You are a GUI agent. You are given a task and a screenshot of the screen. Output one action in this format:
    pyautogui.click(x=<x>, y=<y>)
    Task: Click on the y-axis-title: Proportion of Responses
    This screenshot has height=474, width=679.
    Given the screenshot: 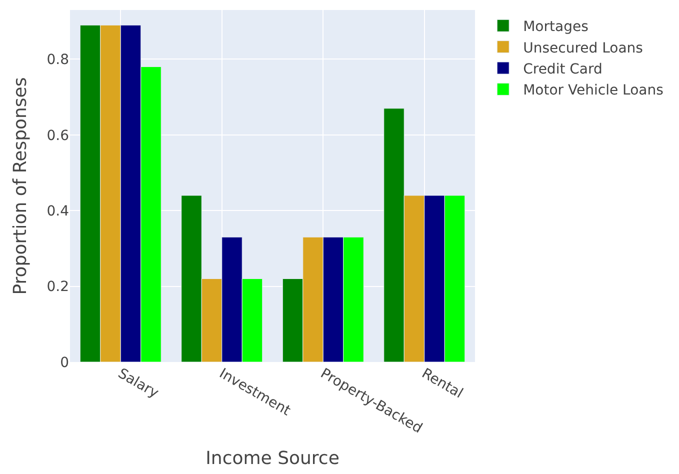 What is the action you would take?
    pyautogui.click(x=20, y=186)
    